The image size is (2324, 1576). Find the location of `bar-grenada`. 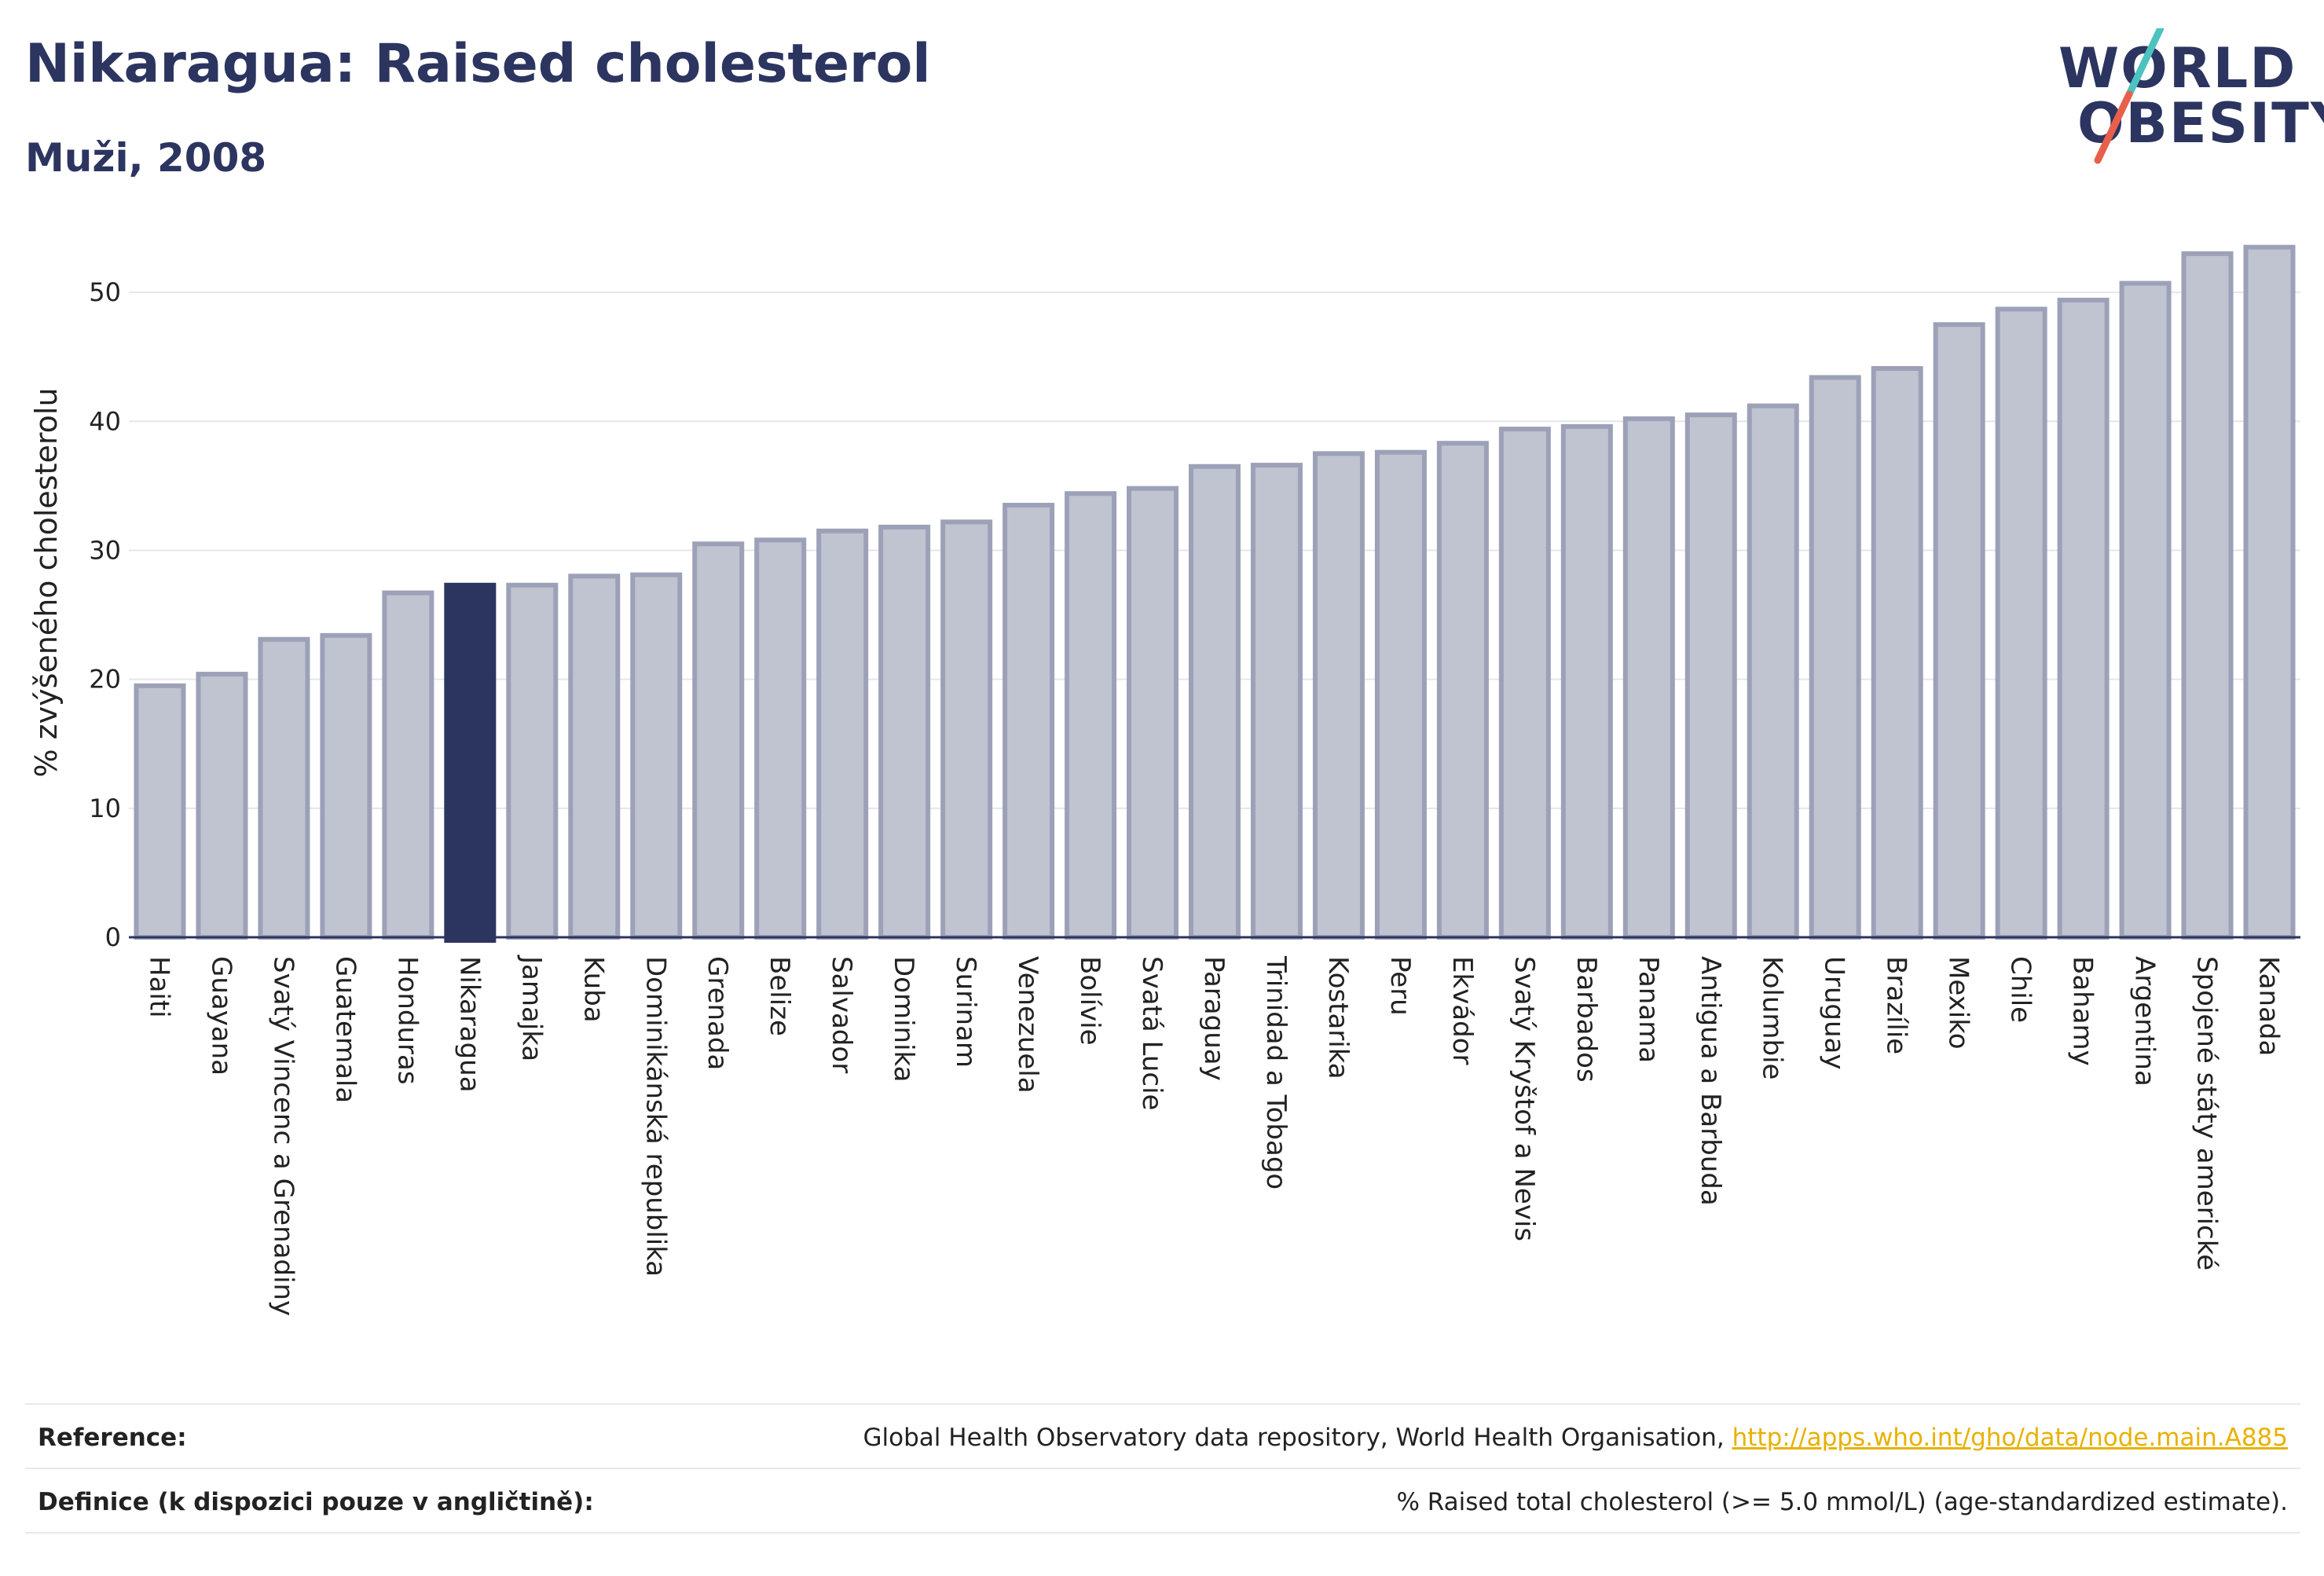

bar-grenada is located at coordinates (718, 740).